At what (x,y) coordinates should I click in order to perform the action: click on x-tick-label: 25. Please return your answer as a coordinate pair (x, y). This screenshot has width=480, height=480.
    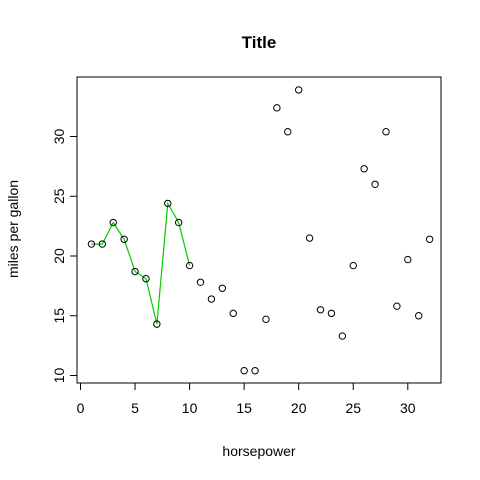
    Looking at the image, I should click on (353, 408).